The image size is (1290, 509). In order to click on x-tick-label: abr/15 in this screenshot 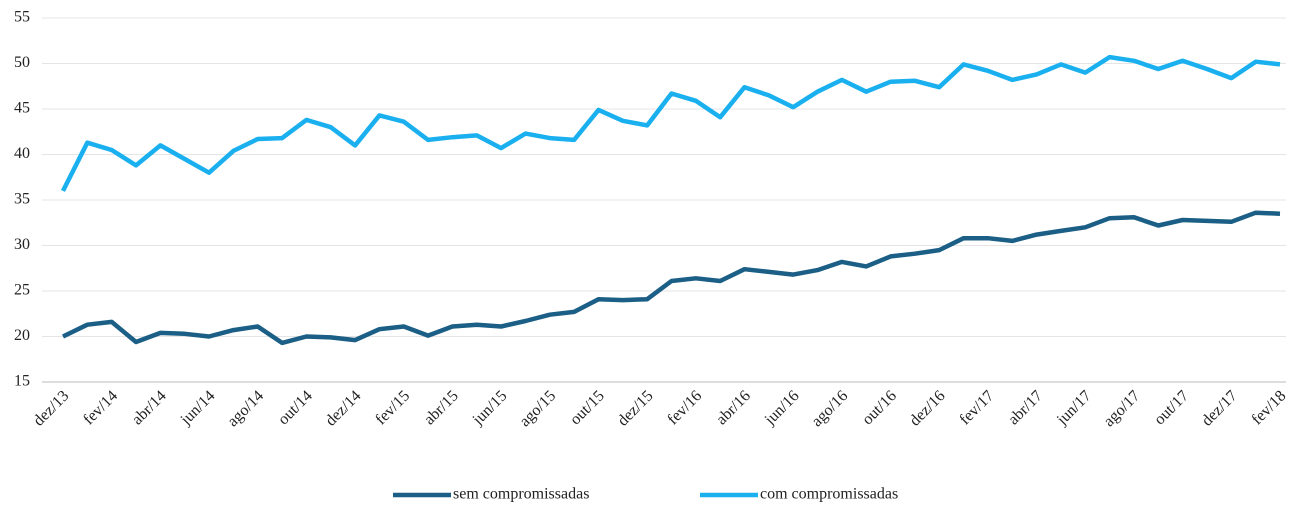, I will do `click(441, 407)`.